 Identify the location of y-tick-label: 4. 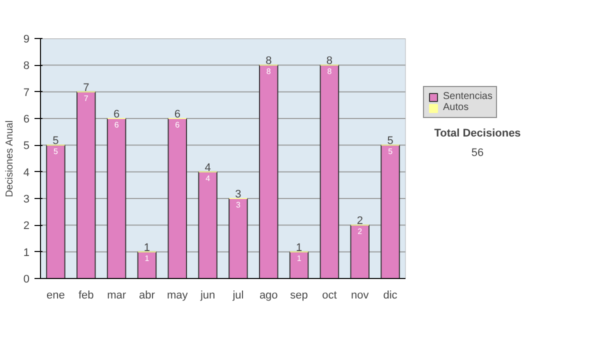
(26, 172).